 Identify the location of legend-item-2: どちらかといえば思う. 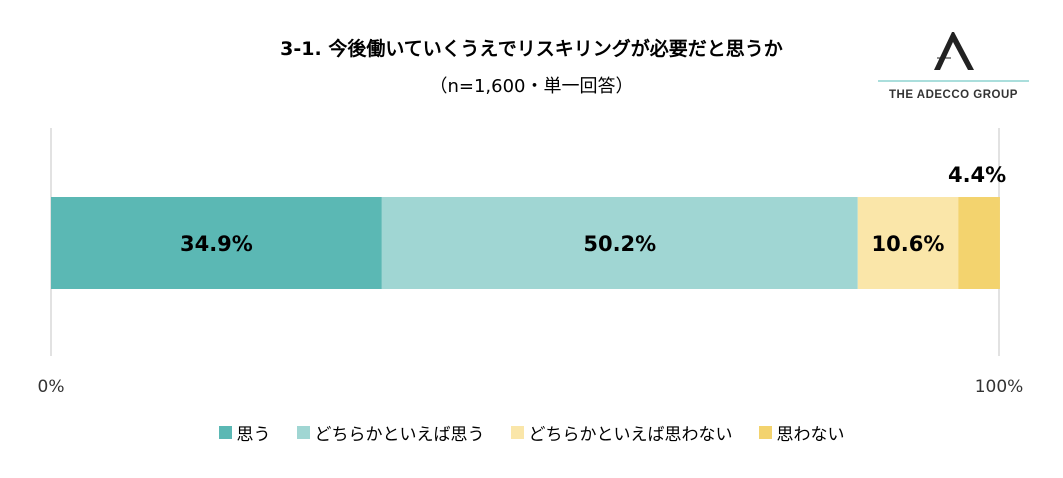
(390, 432).